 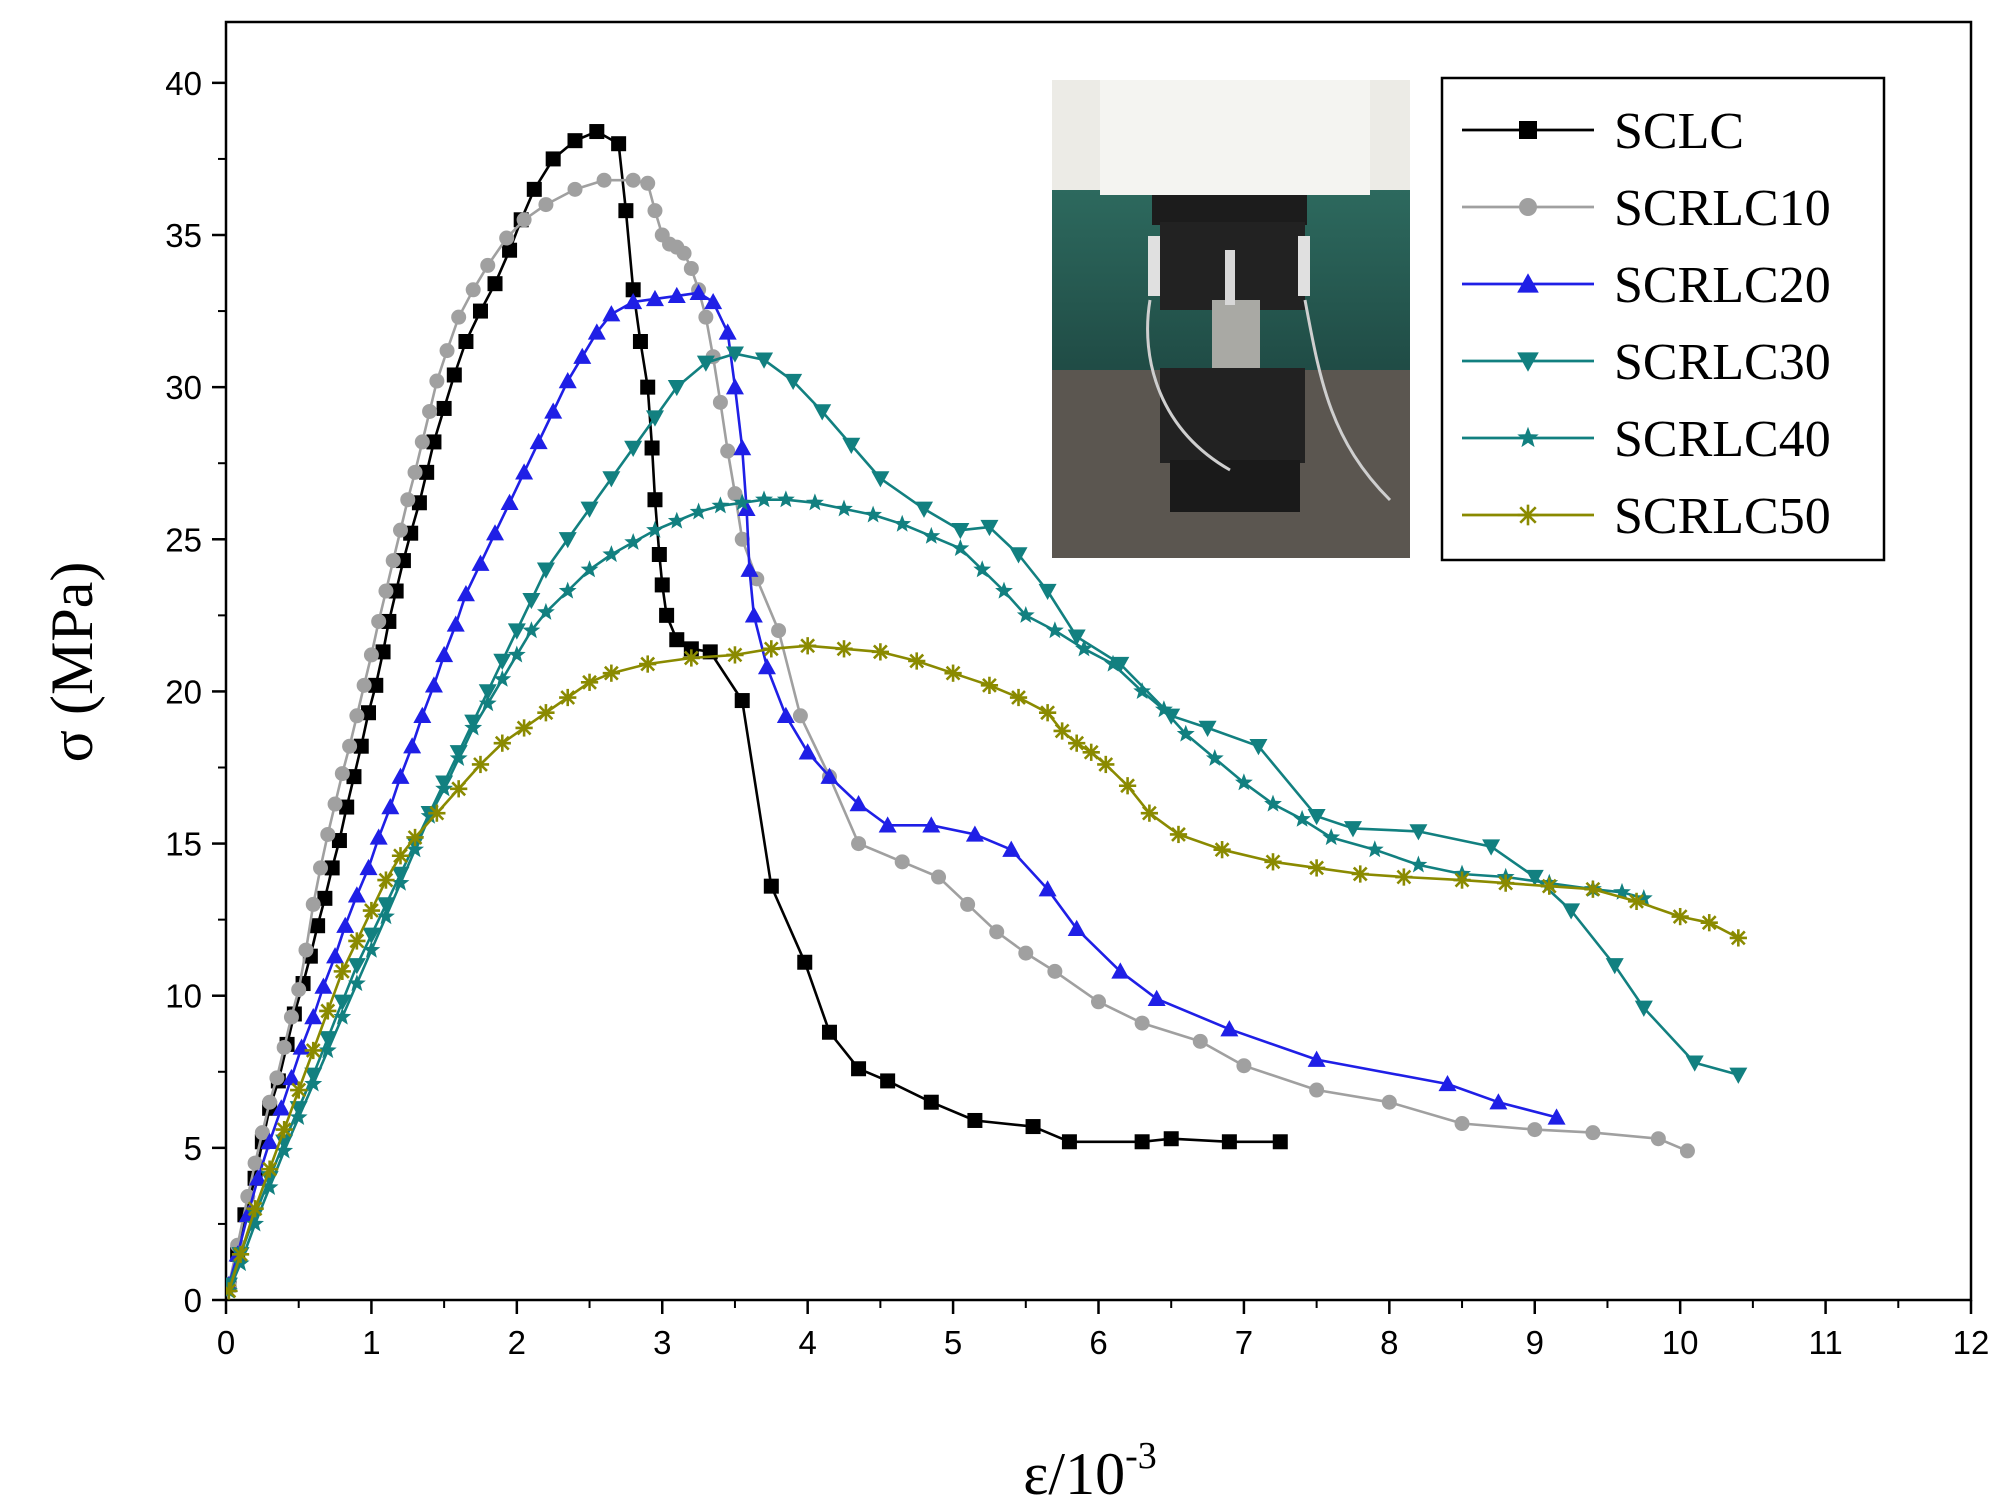 What do you see at coordinates (1646, 362) in the screenshot?
I see `legend-item-scrlc30: SCRLC30` at bounding box center [1646, 362].